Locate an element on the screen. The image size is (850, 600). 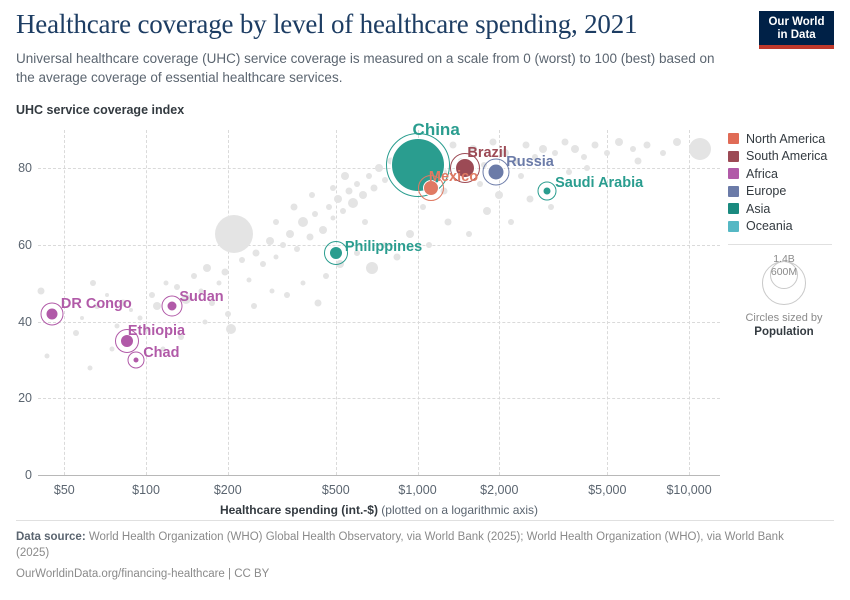
scatter-point-dr-congo is located at coordinates (52, 314).